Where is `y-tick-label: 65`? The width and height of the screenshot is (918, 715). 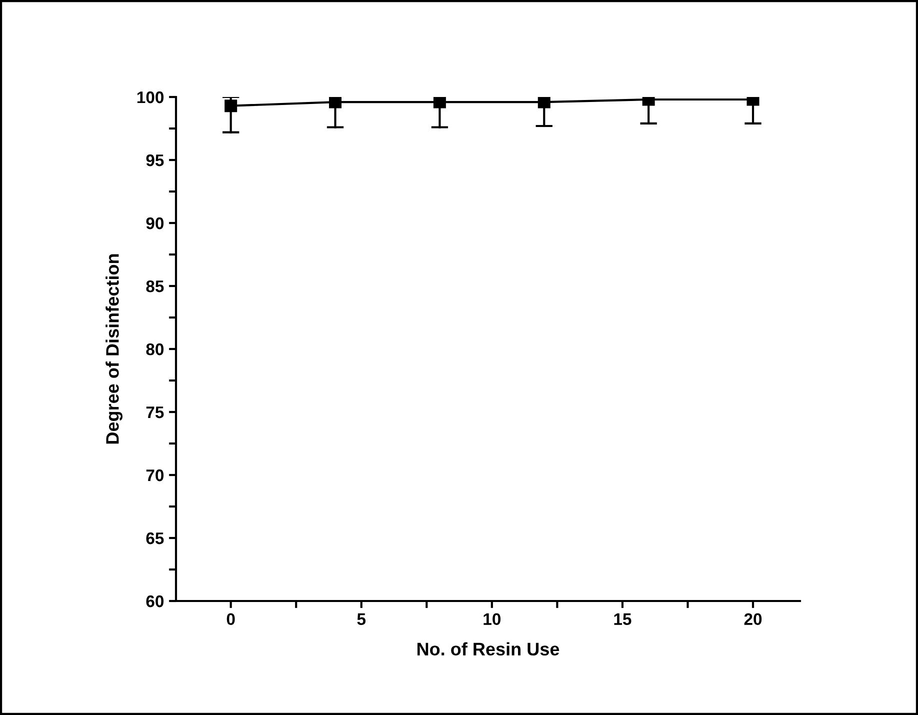
y-tick-label: 65 is located at coordinates (155, 538).